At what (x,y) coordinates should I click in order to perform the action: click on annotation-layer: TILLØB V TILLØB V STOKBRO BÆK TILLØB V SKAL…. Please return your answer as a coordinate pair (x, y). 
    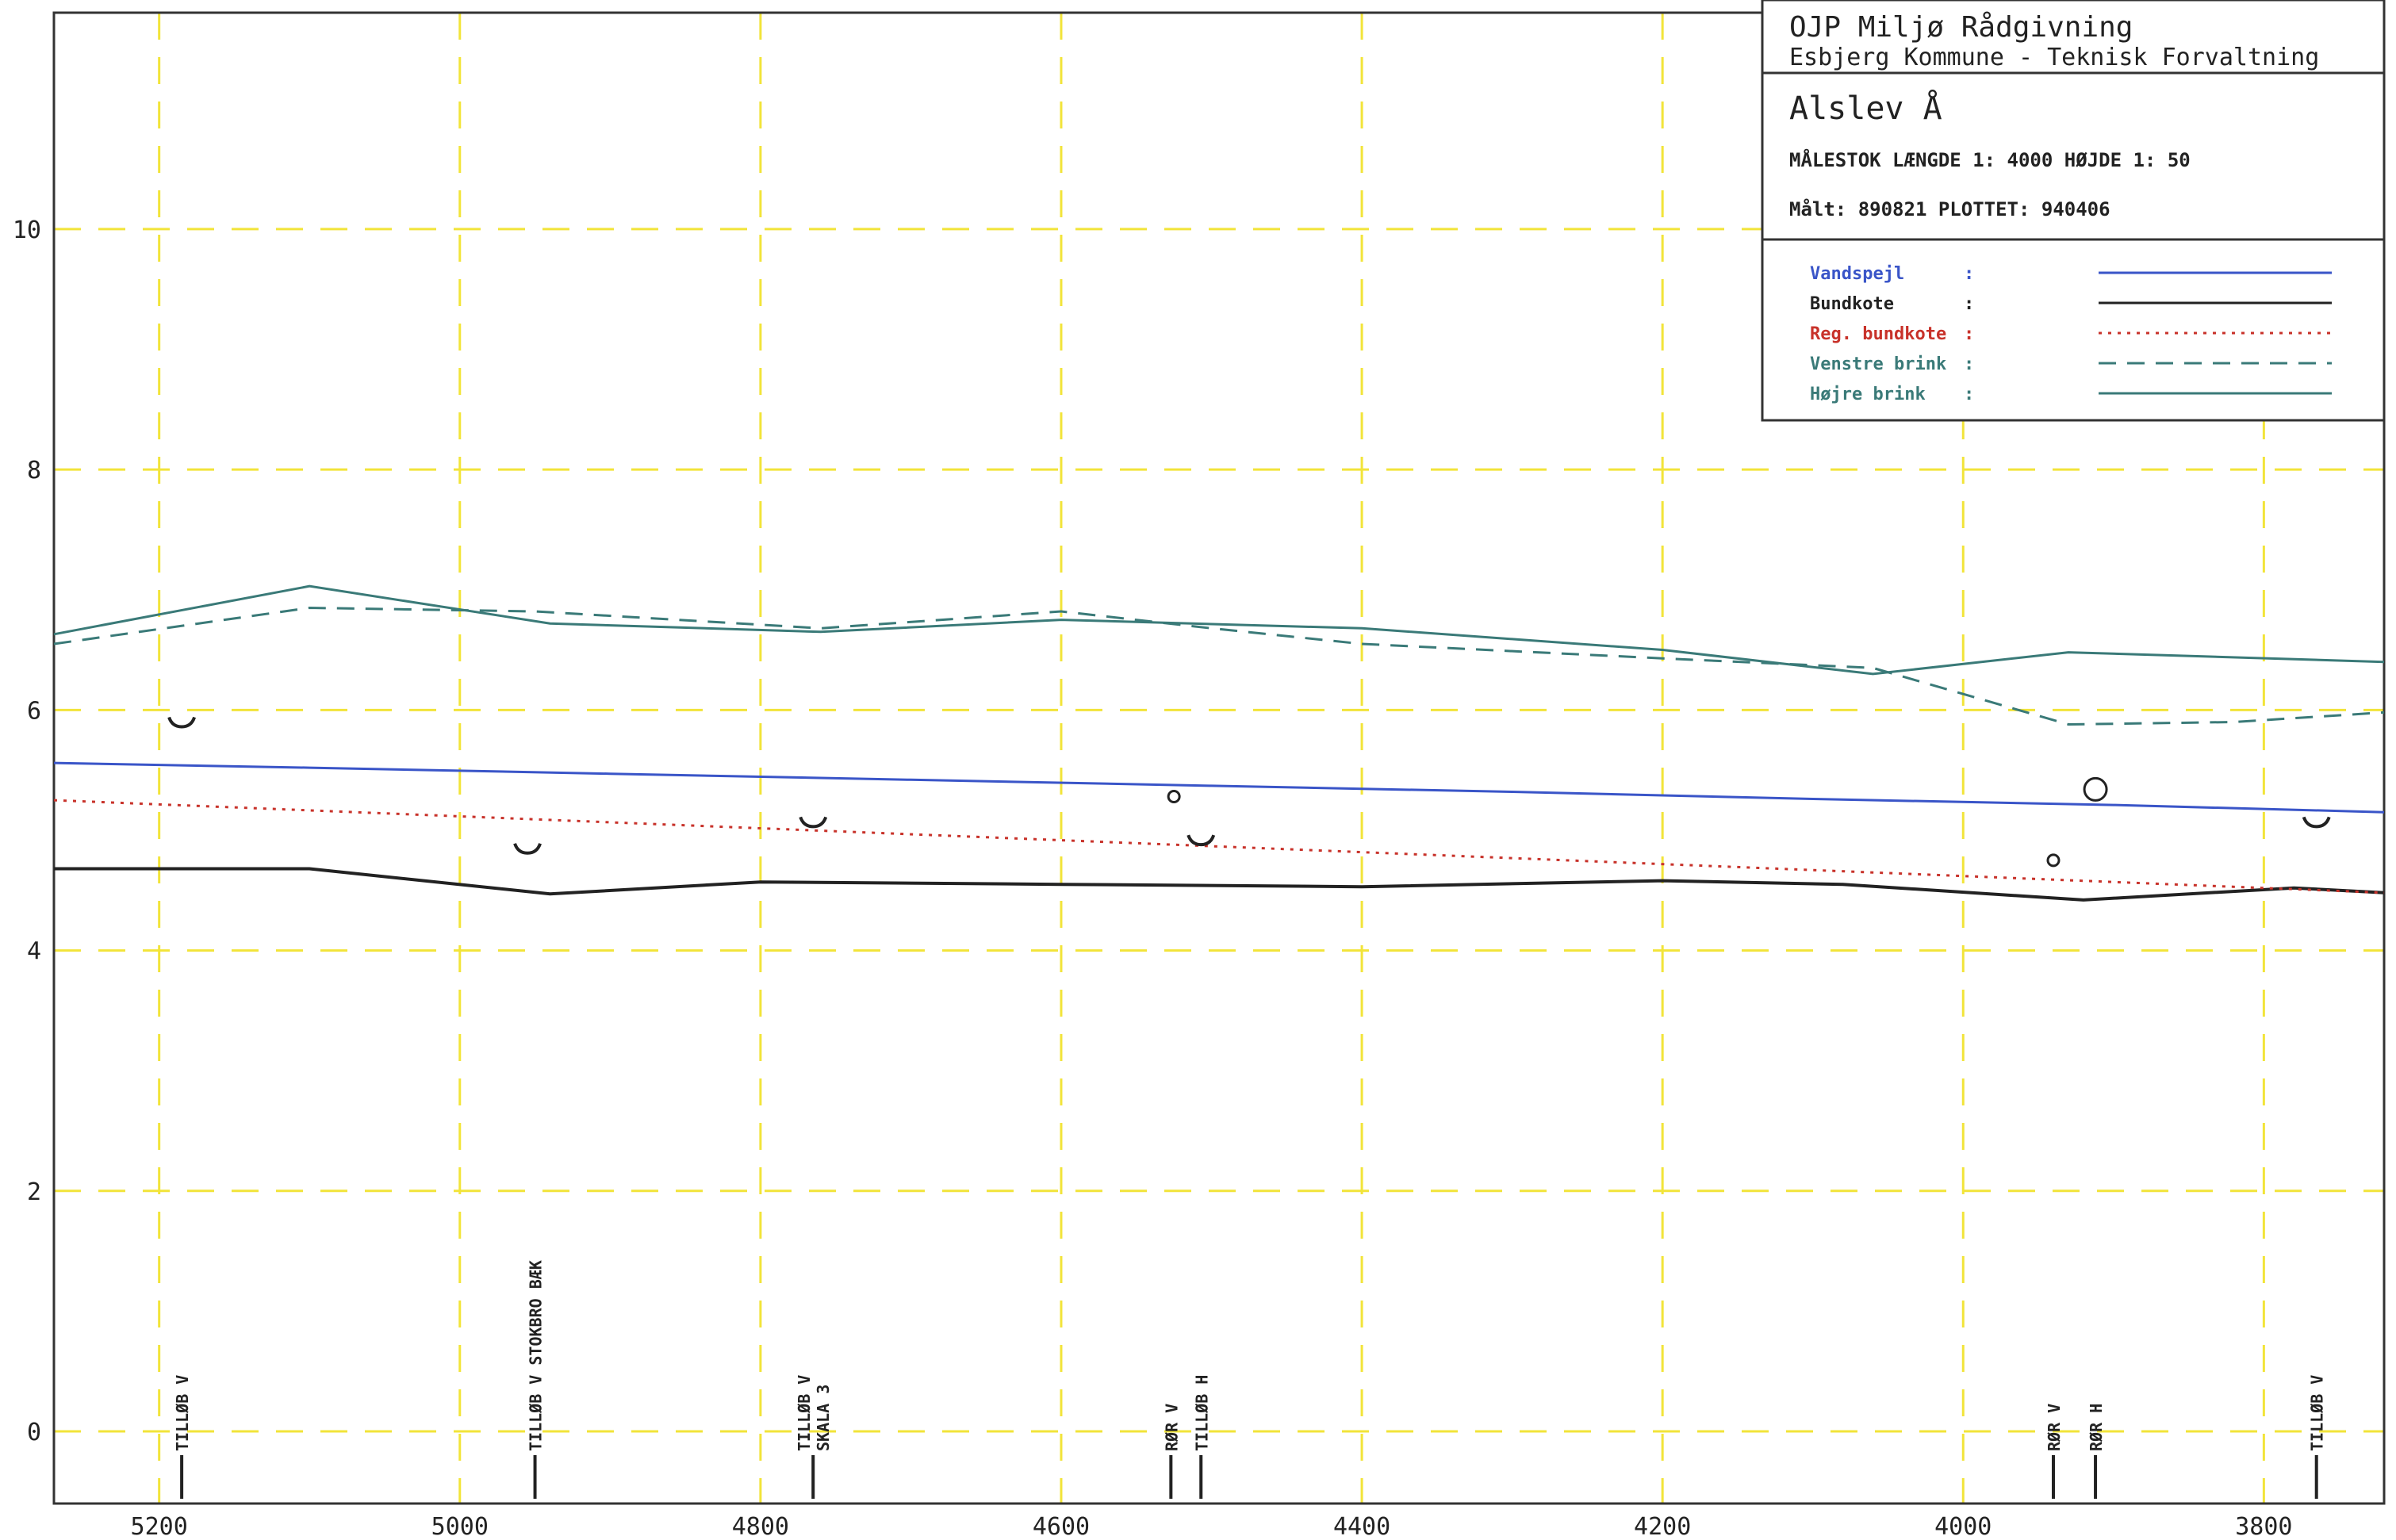
    Looking at the image, I should click on (1250, 1379).